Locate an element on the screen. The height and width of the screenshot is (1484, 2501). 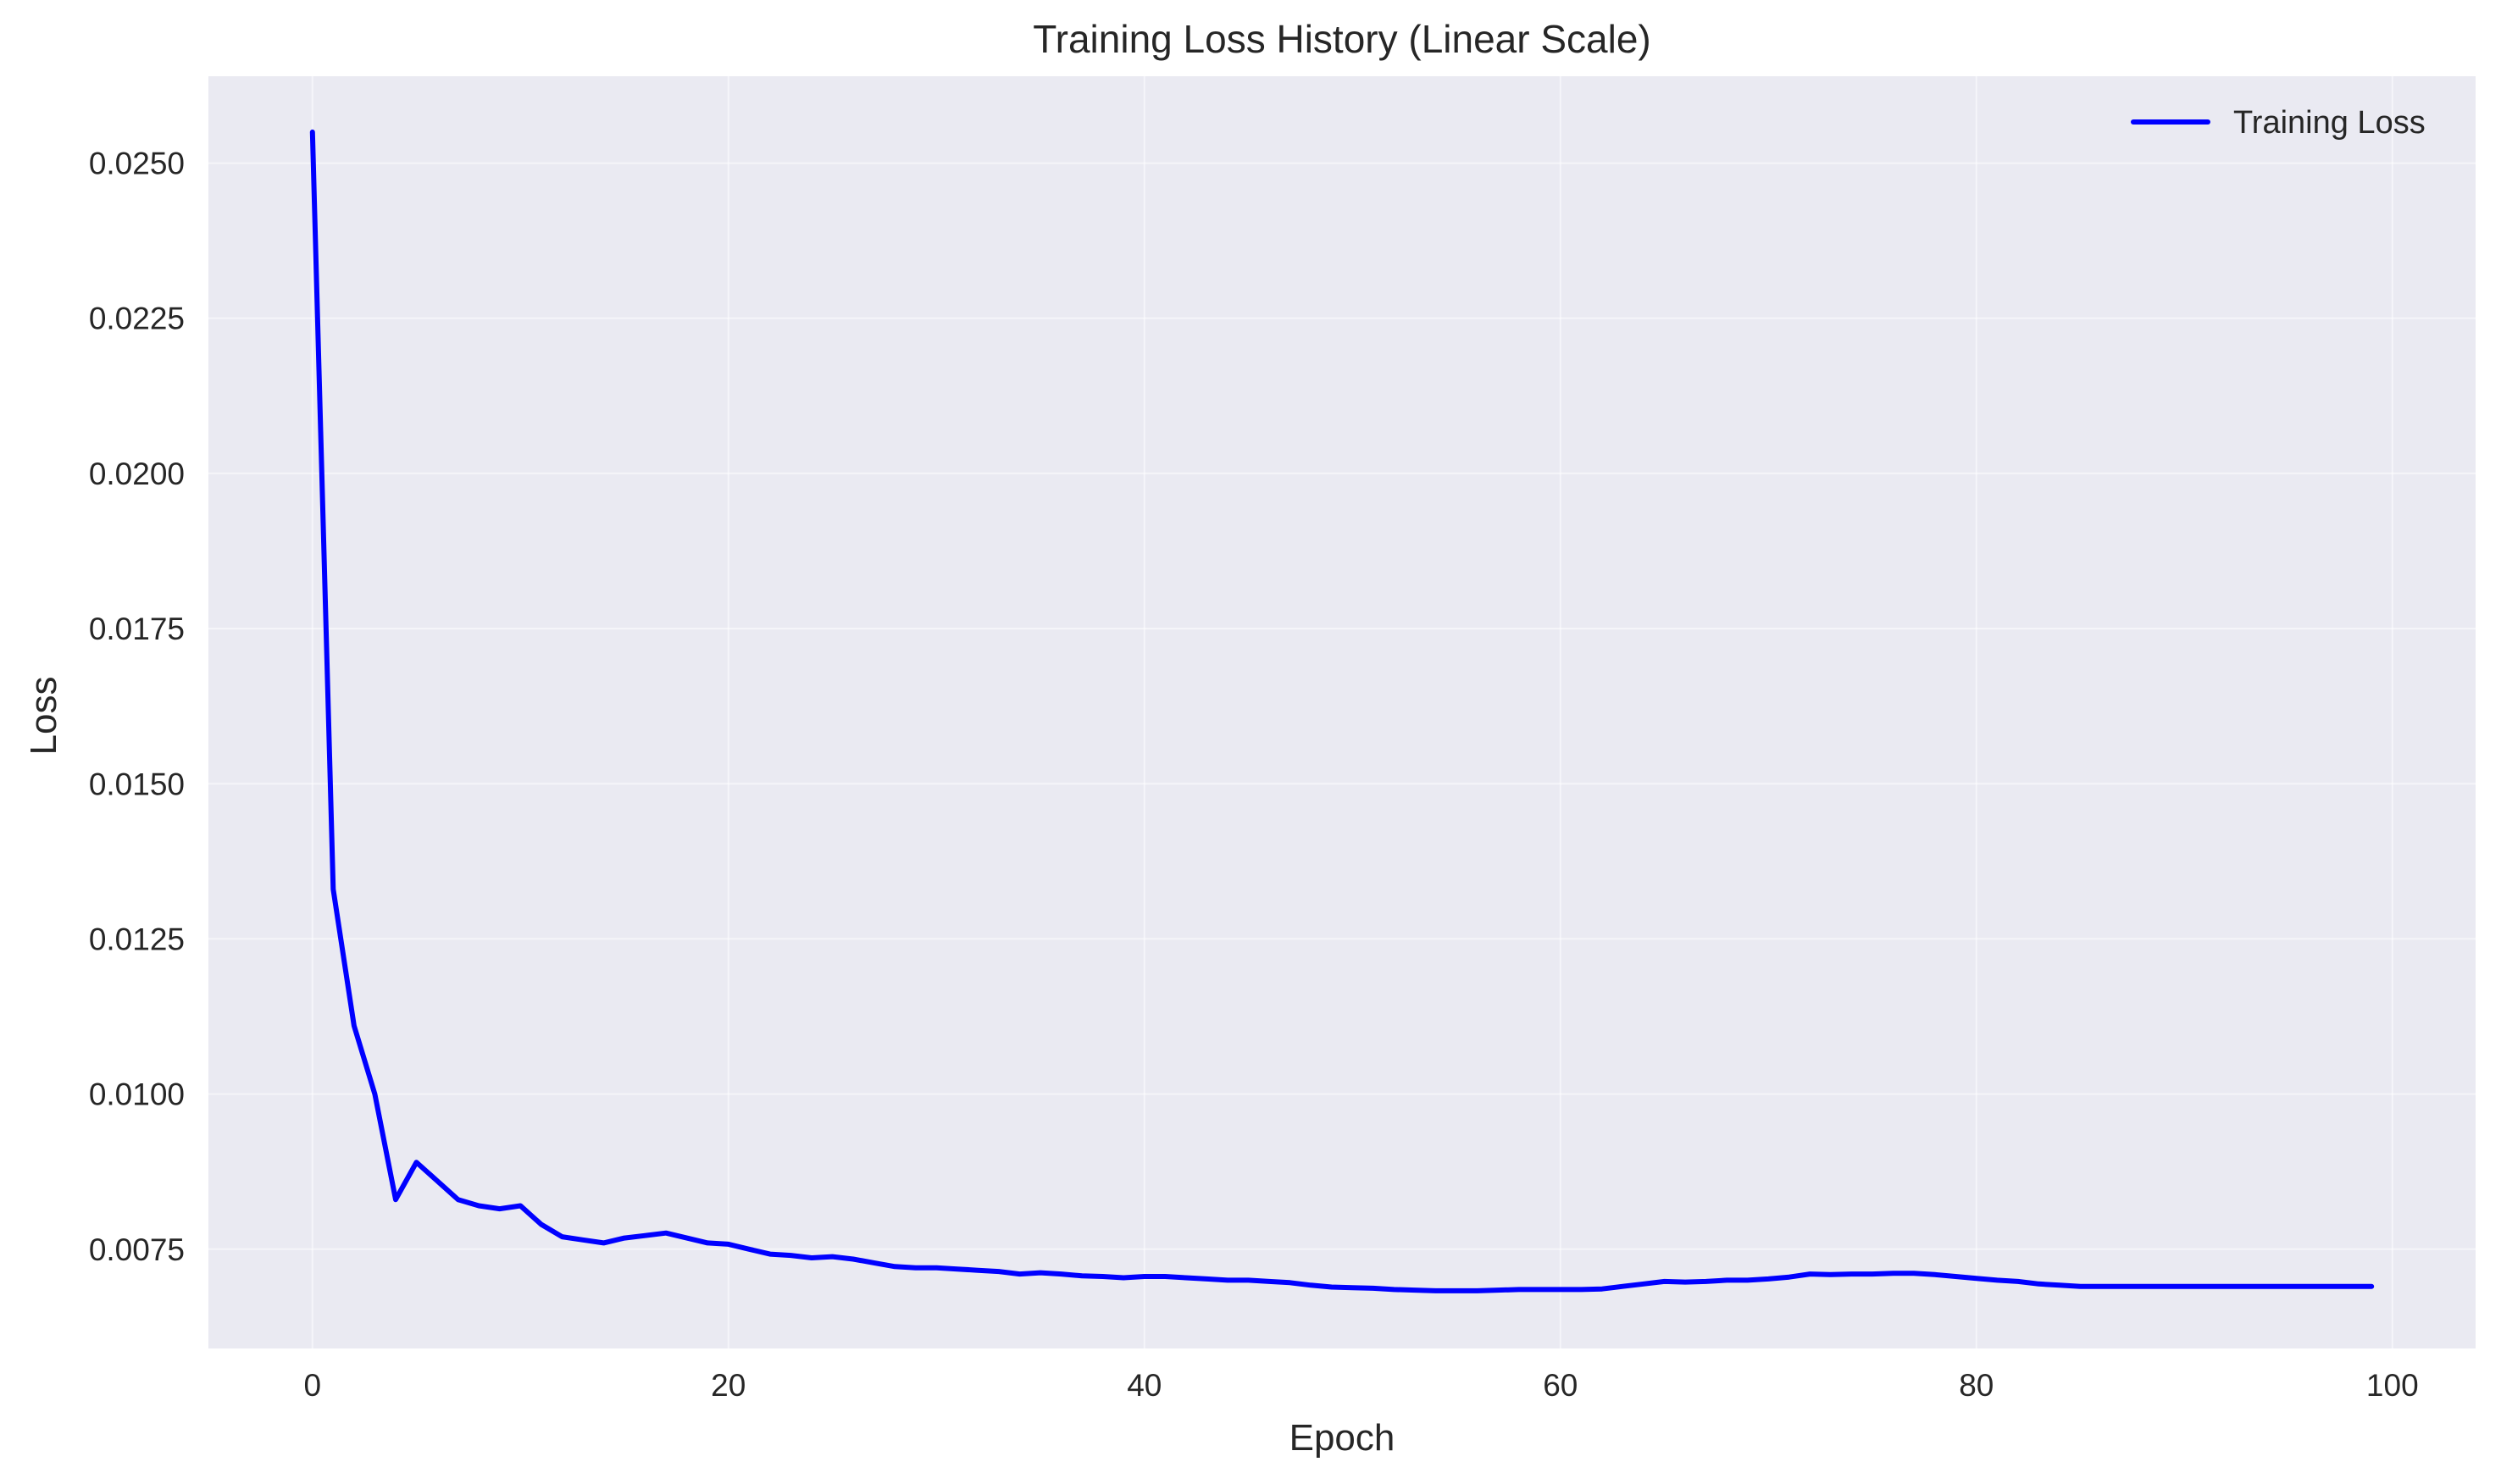
y-tick-label: 0.0100 is located at coordinates (137, 1094).